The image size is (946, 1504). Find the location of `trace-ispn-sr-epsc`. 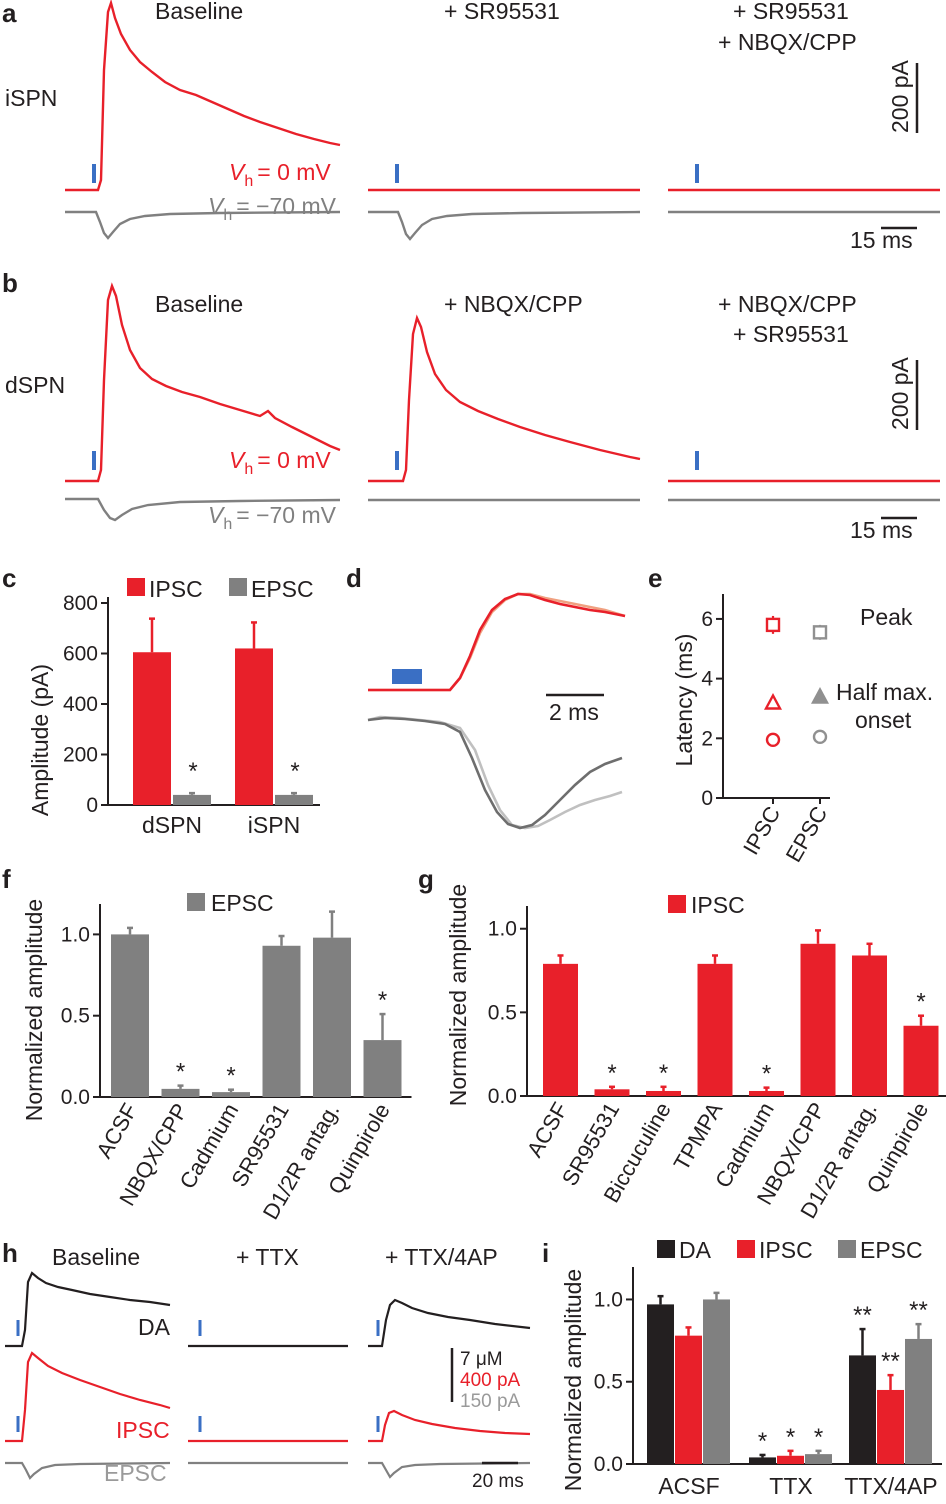

trace-ispn-sr-epsc is located at coordinates (504, 225).